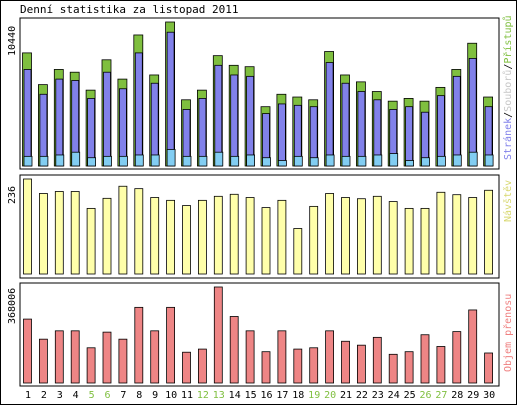 Image resolution: width=517 pixels, height=405 pixels. Describe the element at coordinates (508, 139) in the screenshot. I see `legend-pages: Stránek` at that location.